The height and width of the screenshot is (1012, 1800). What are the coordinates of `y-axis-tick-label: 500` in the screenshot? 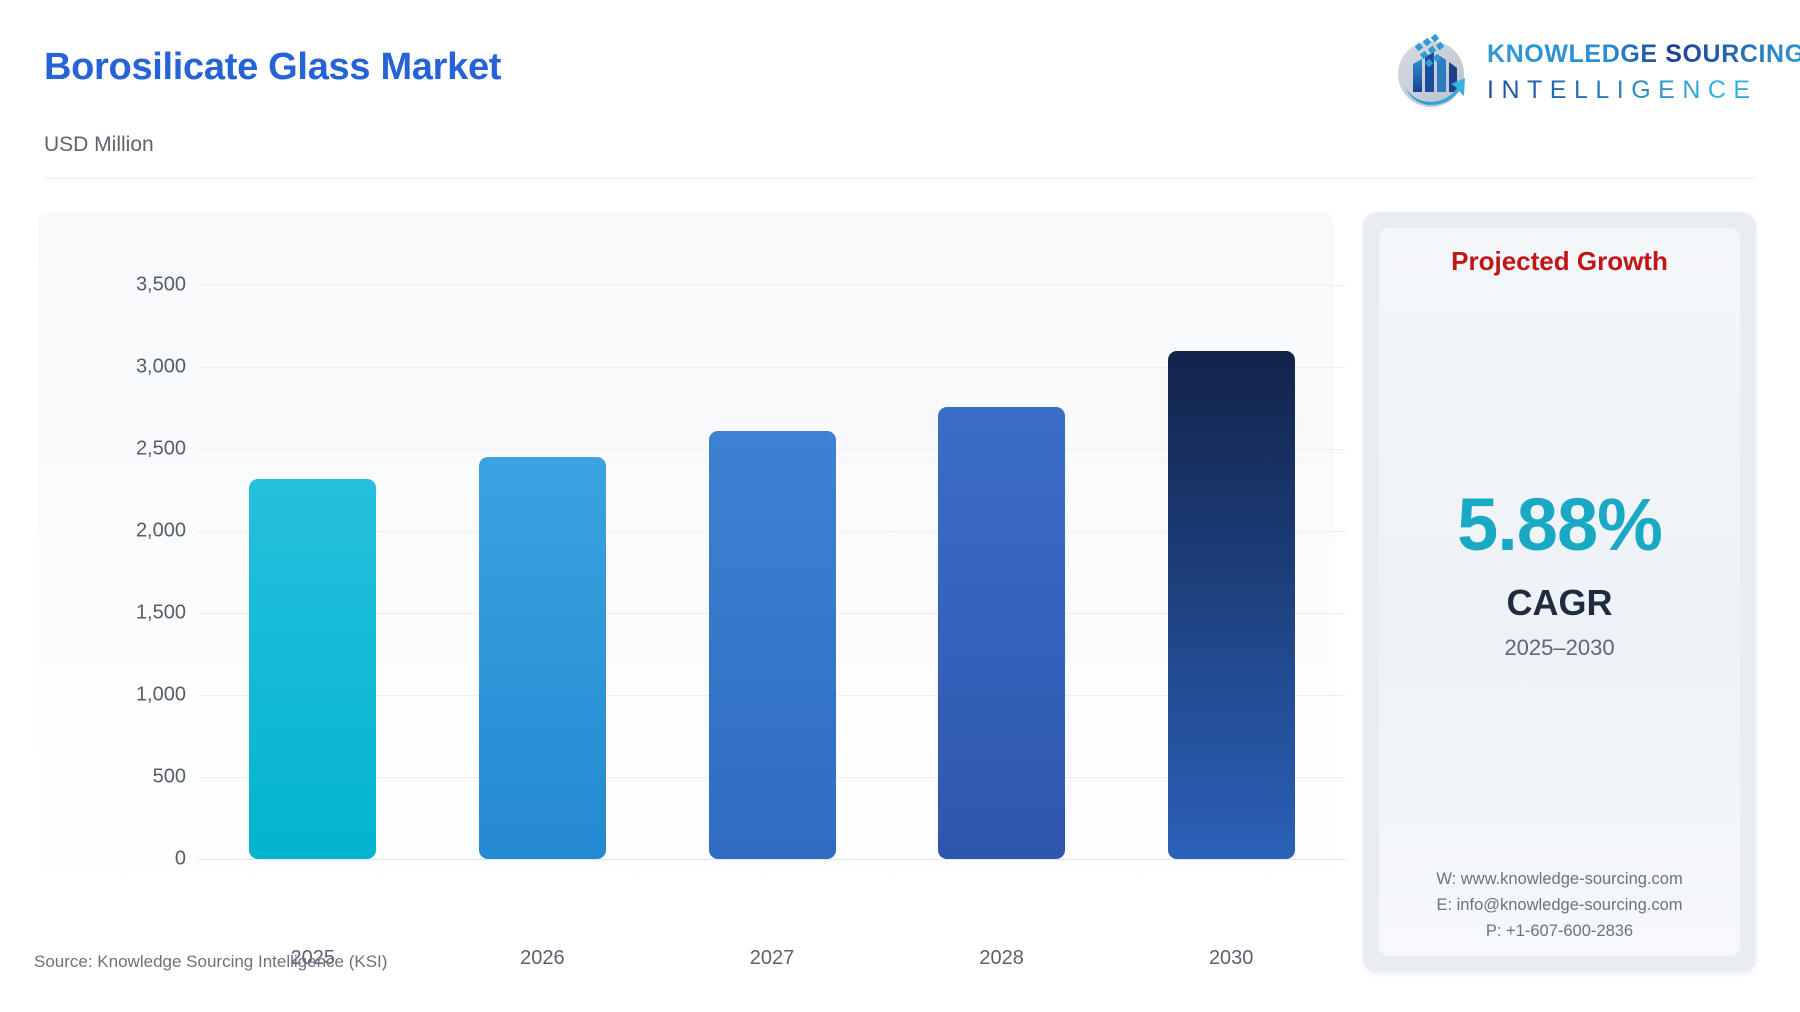 It's located at (169, 776).